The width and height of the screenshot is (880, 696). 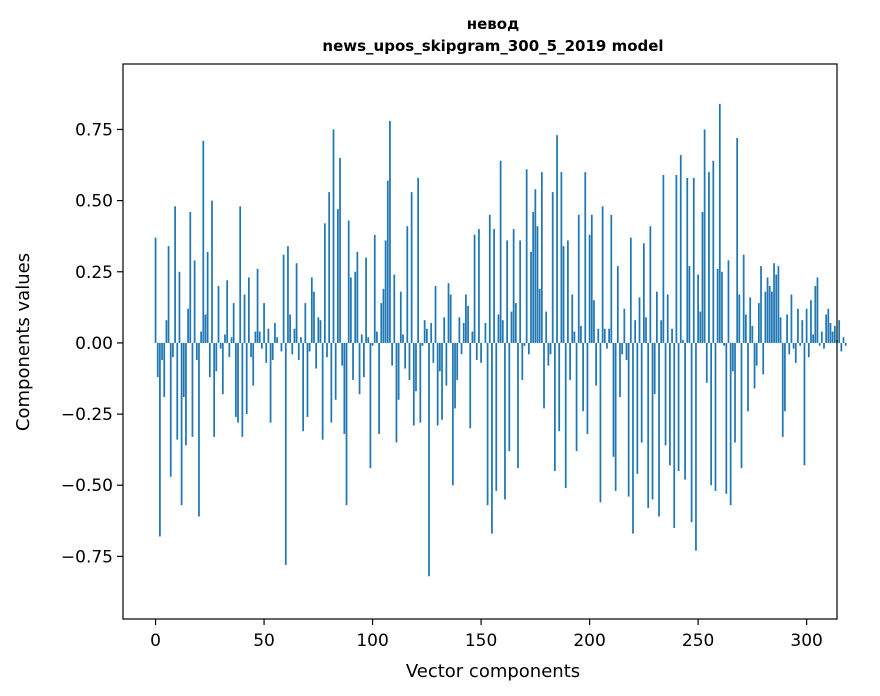 What do you see at coordinates (94, 273) in the screenshot?
I see `y-tick-label: 0.25` at bounding box center [94, 273].